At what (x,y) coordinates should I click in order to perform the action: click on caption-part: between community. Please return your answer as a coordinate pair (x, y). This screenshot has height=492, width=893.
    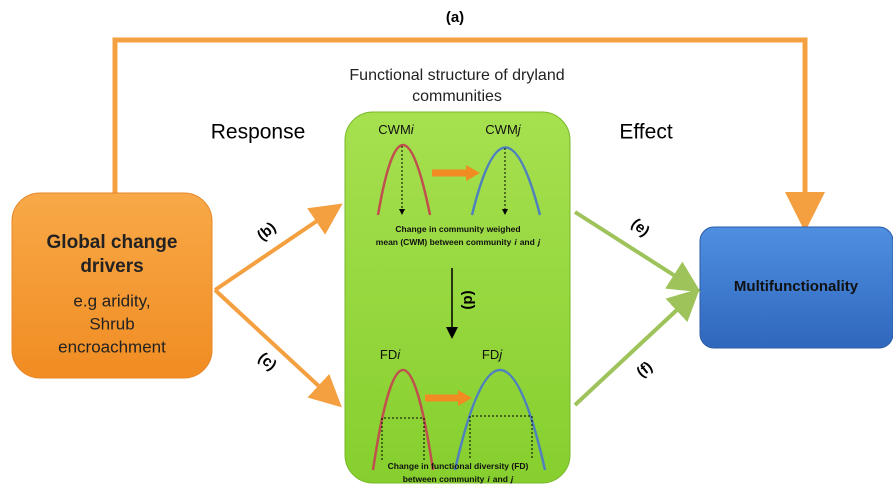
    Looking at the image, I should click on (444, 479).